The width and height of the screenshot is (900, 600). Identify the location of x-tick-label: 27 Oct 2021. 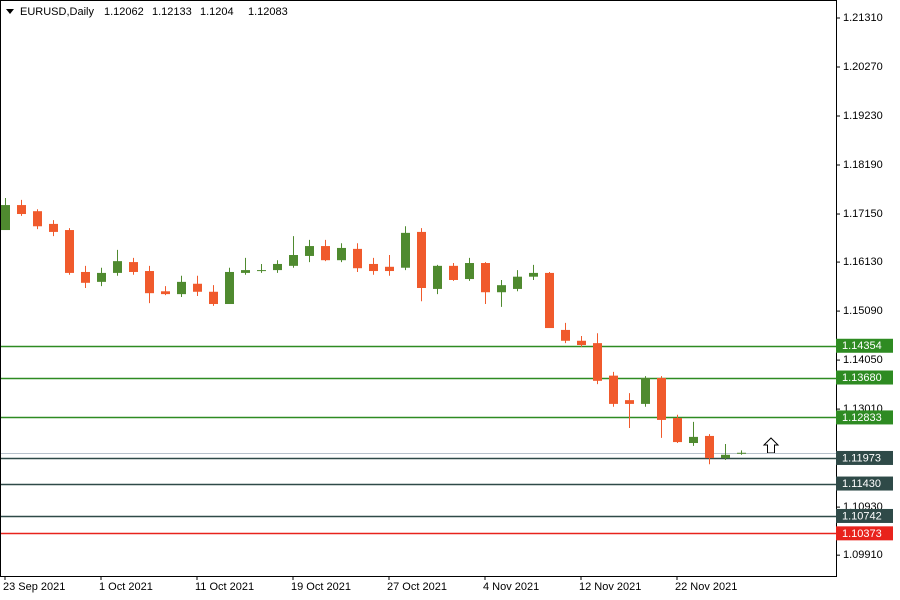
(417, 587).